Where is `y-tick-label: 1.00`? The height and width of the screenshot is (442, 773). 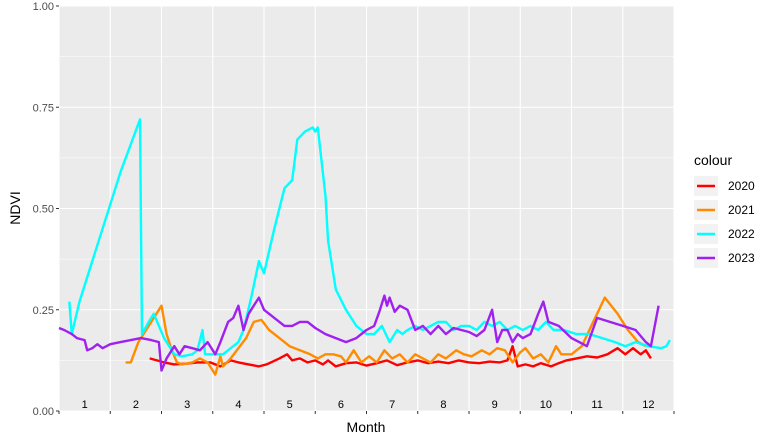
y-tick-label: 1.00 is located at coordinates (43, 7).